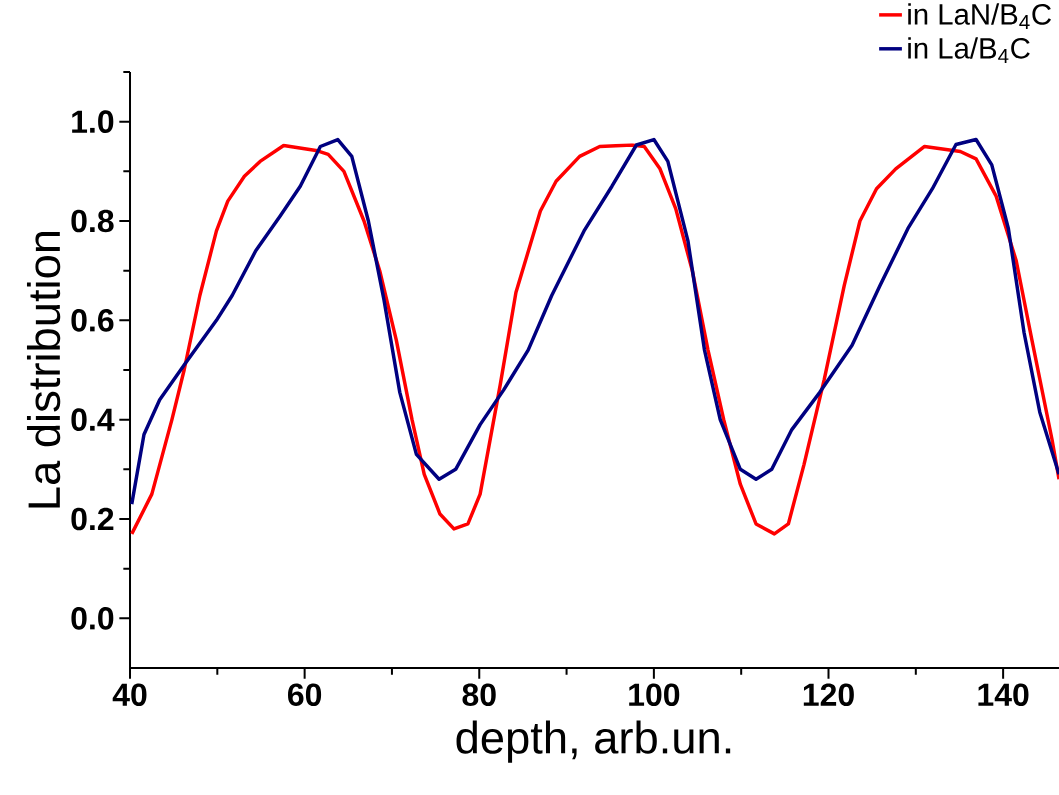 The width and height of the screenshot is (1059, 795). What do you see at coordinates (828, 695) in the screenshot?
I see `x-tick-label: 120` at bounding box center [828, 695].